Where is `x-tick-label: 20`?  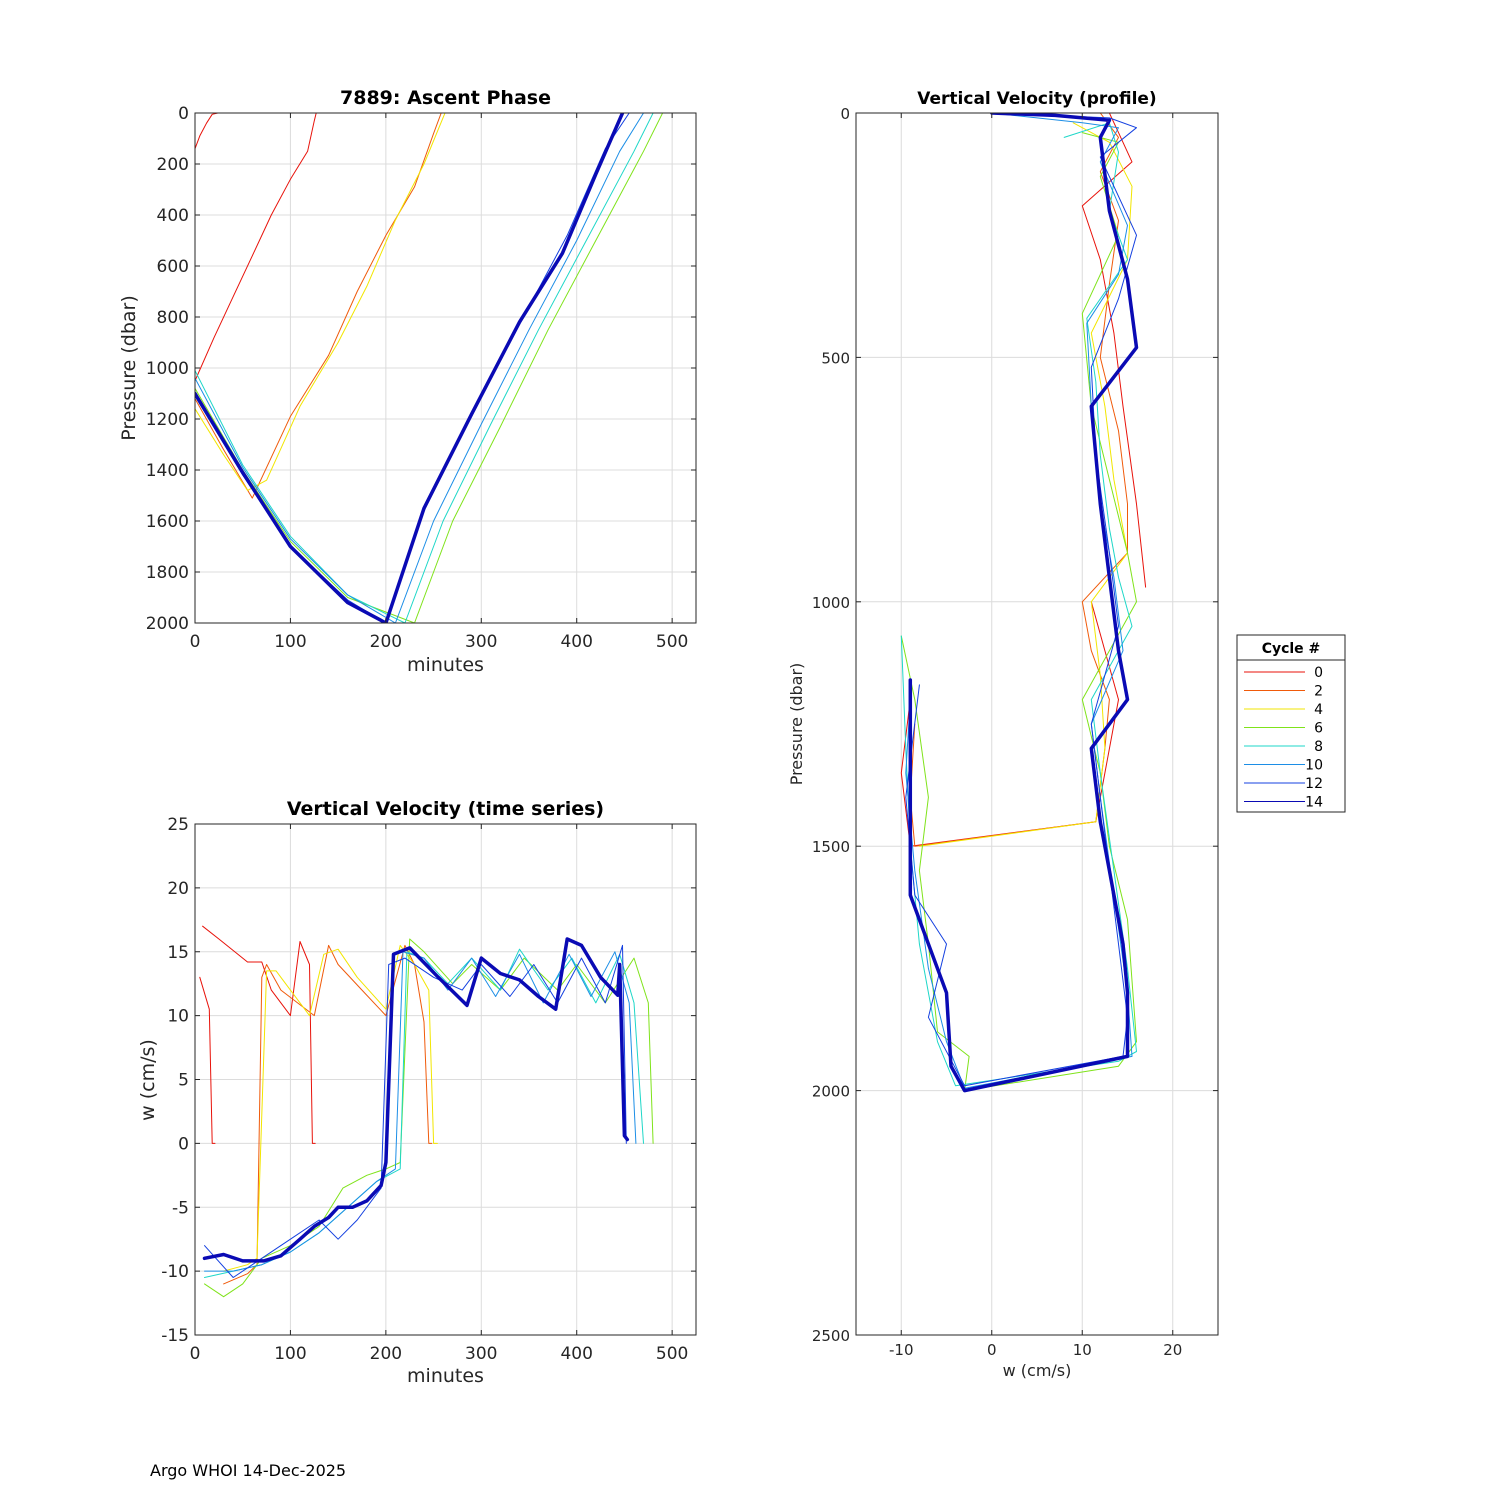
x-tick-label: 20 is located at coordinates (1172, 1350).